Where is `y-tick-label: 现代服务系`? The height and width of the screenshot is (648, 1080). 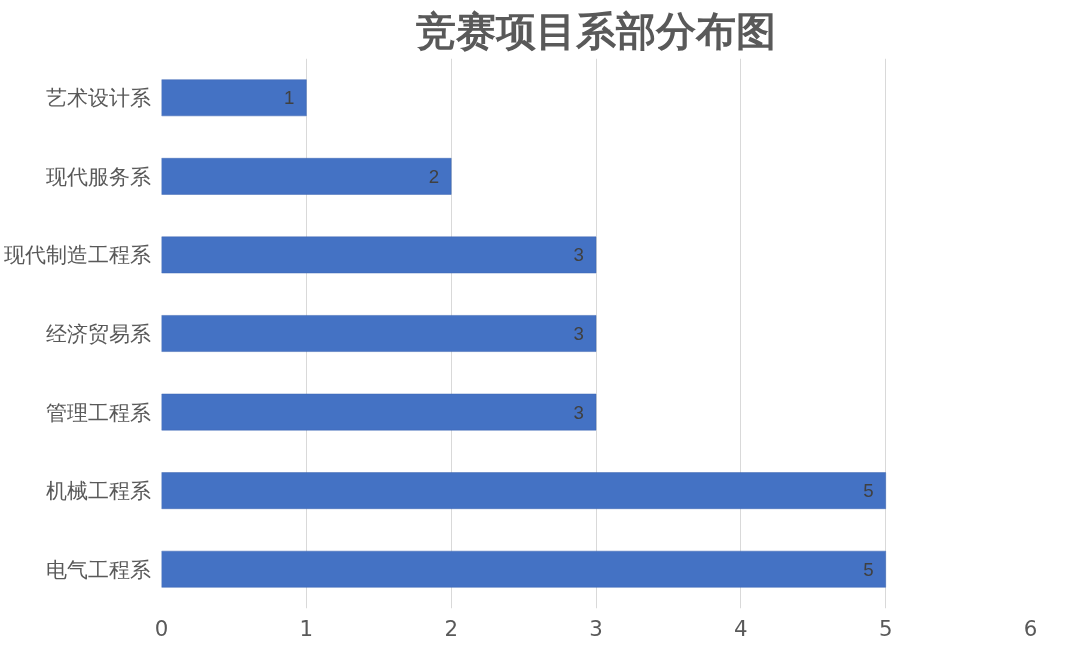 y-tick-label: 现代服务系 is located at coordinates (98, 176).